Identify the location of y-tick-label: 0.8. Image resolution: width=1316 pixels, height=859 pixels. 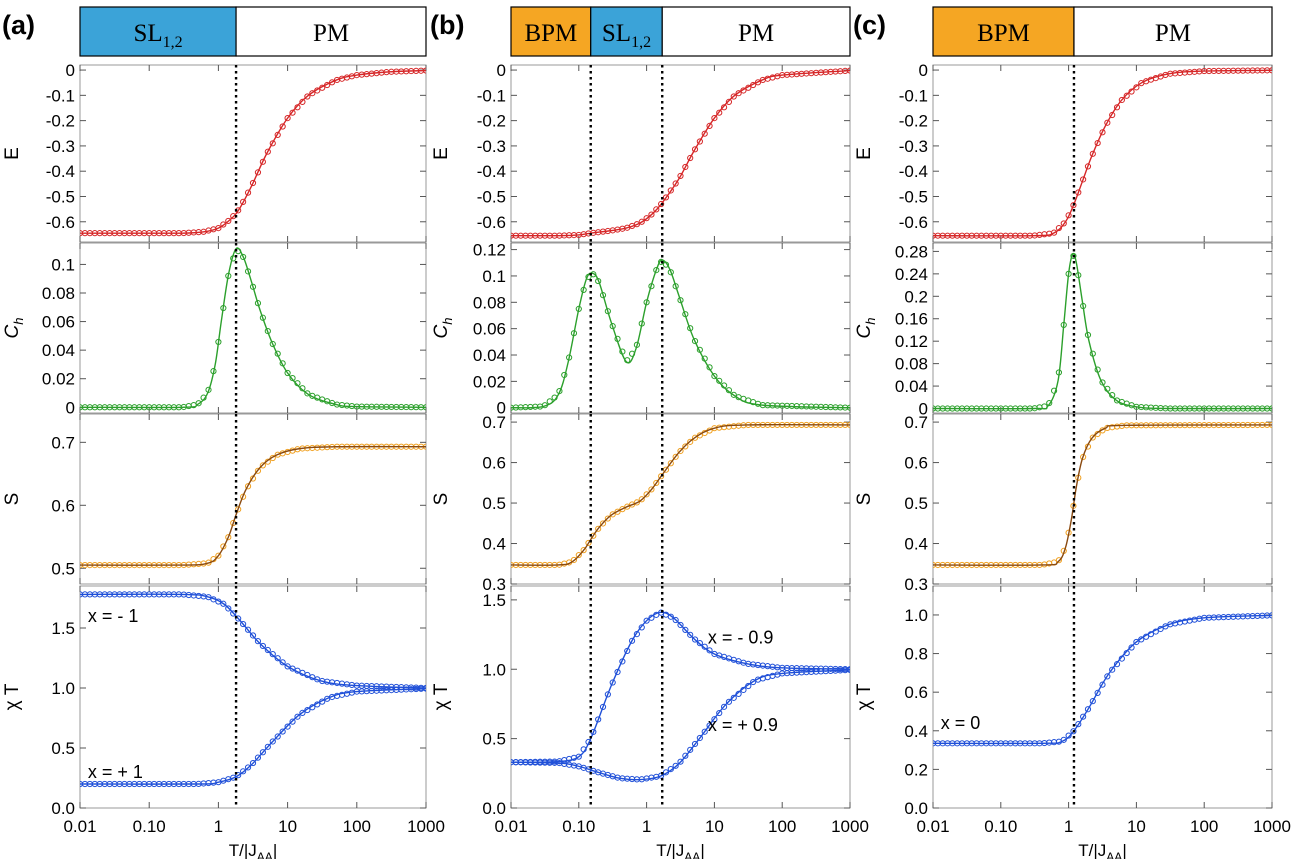
(916, 654).